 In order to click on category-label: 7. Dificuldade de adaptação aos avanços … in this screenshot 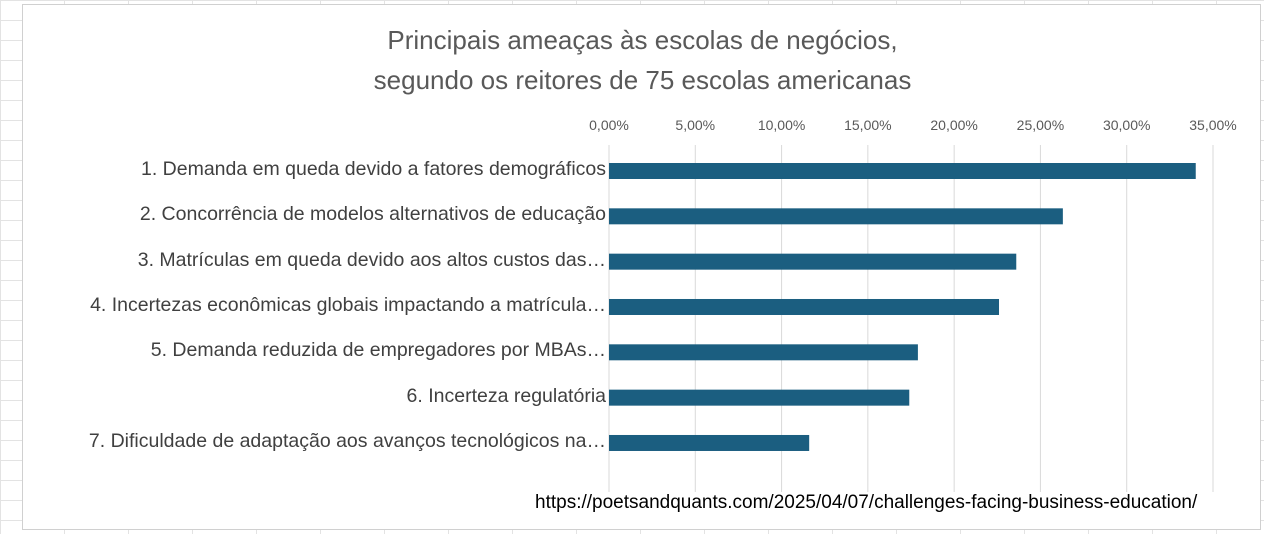, I will do `click(347, 440)`.